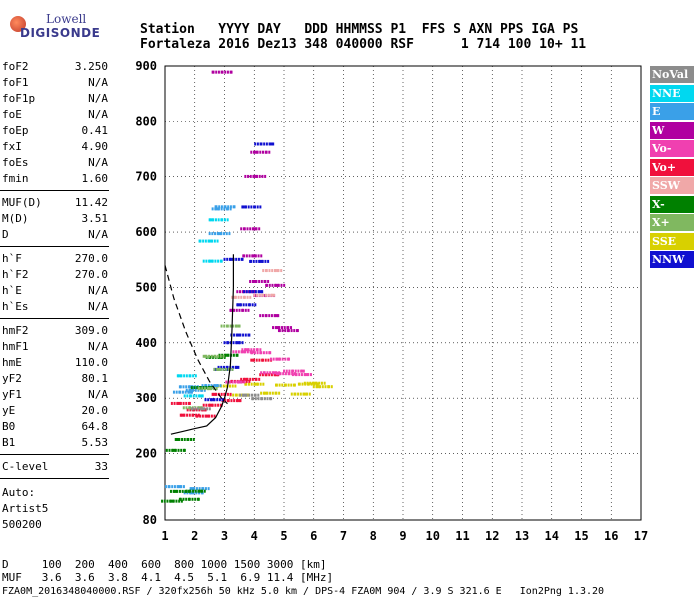  I want to click on param-value: 20.0, so click(95, 410).